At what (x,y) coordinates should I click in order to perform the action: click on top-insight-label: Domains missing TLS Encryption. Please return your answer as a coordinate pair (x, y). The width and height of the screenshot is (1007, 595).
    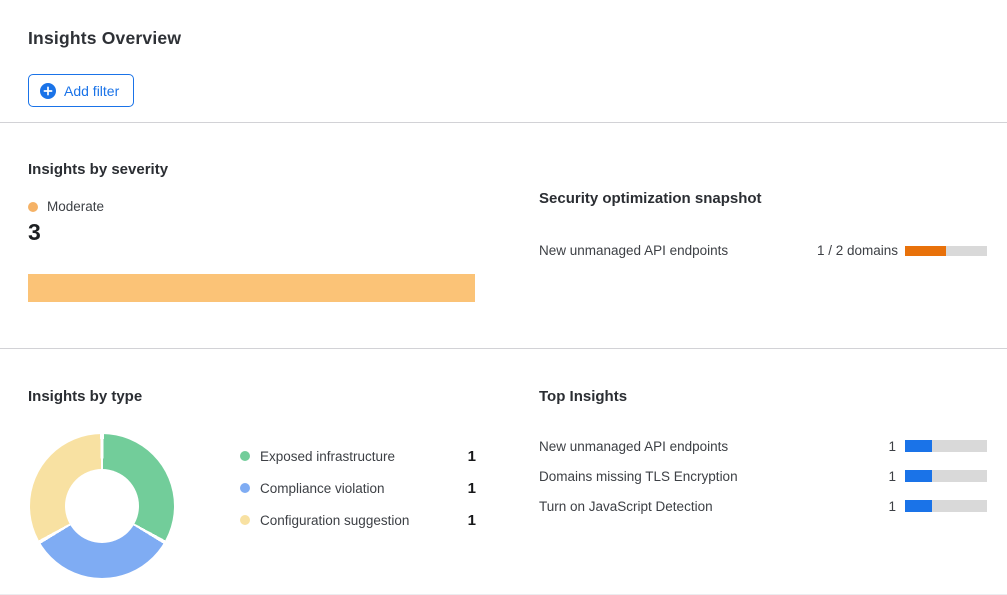
    Looking at the image, I should click on (638, 476).